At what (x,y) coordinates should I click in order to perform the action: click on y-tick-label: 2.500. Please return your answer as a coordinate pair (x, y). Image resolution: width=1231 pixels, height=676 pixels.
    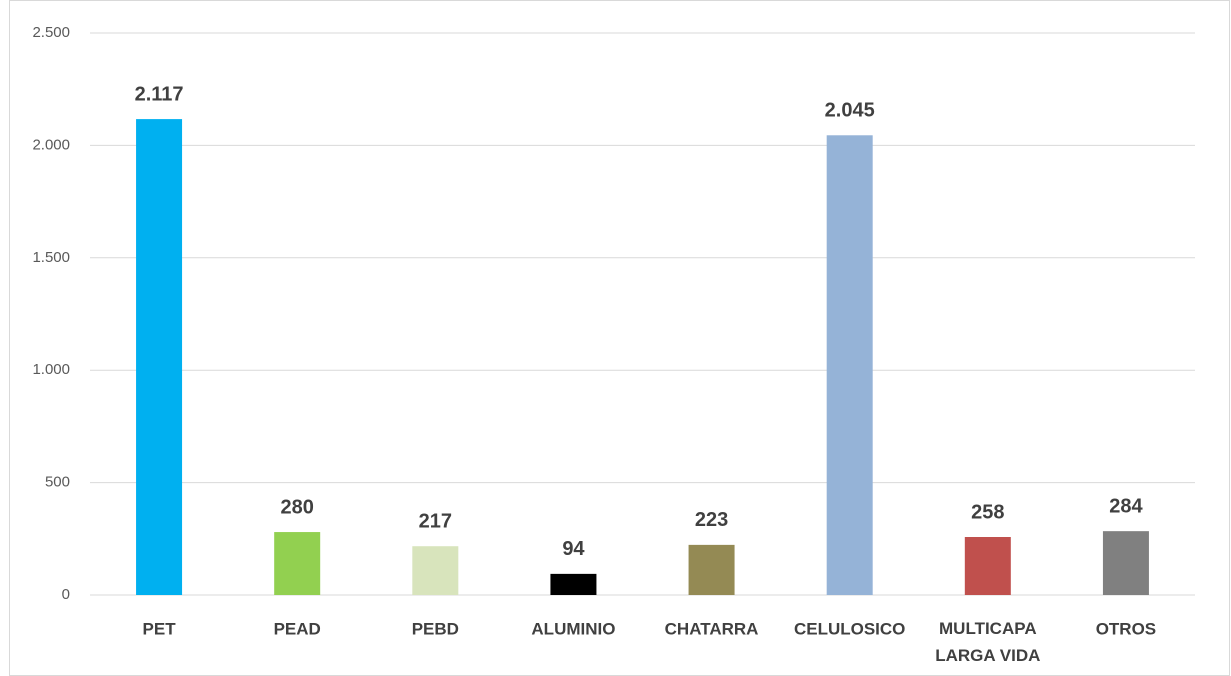
    Looking at the image, I should click on (51, 32).